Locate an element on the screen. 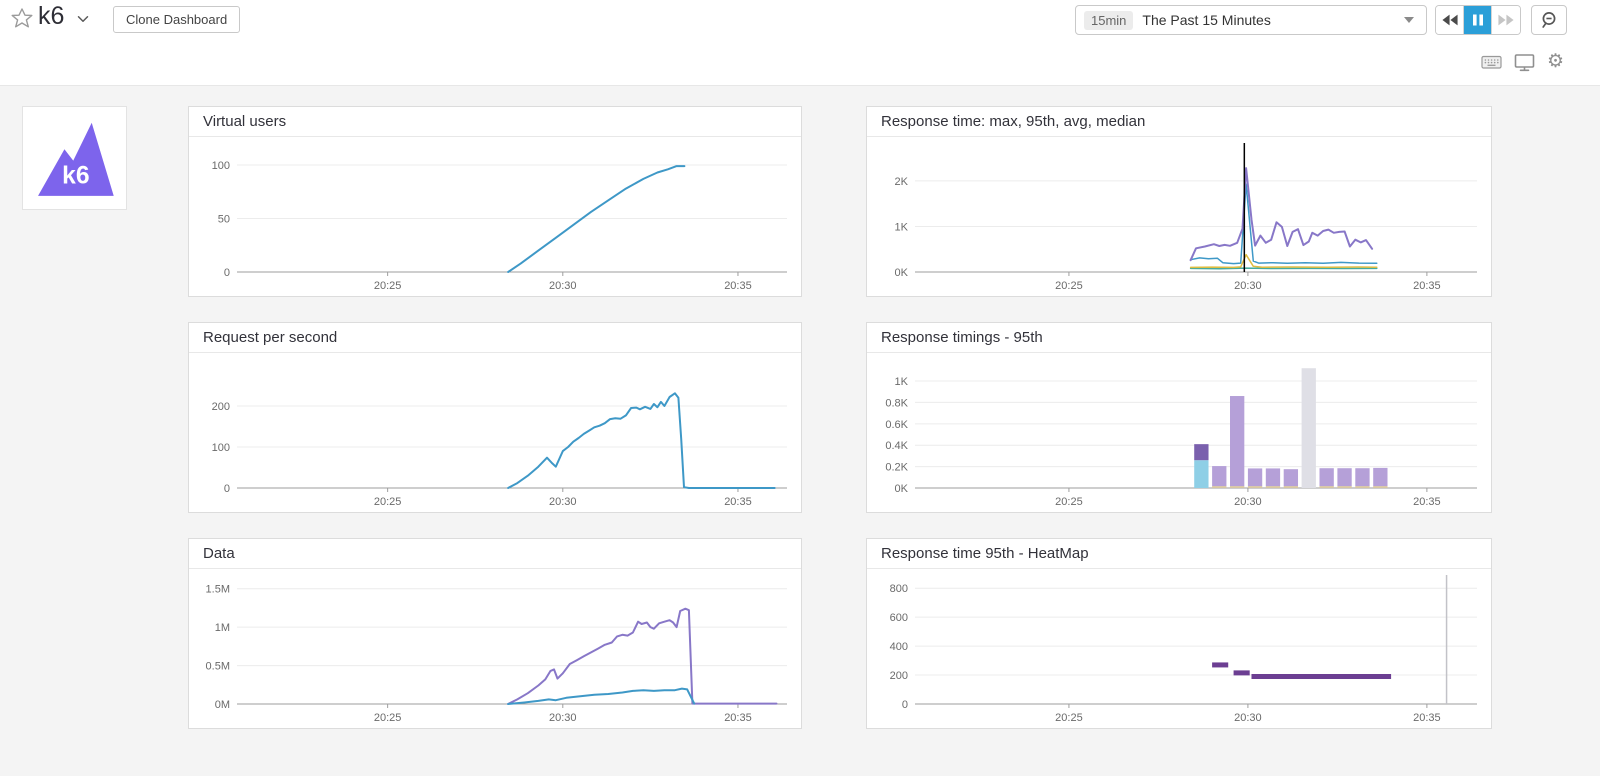 This screenshot has width=1600, height=776. response-time-chart: 0K 1K 2K 20:25 20:30 20:35 is located at coordinates (1179, 216).